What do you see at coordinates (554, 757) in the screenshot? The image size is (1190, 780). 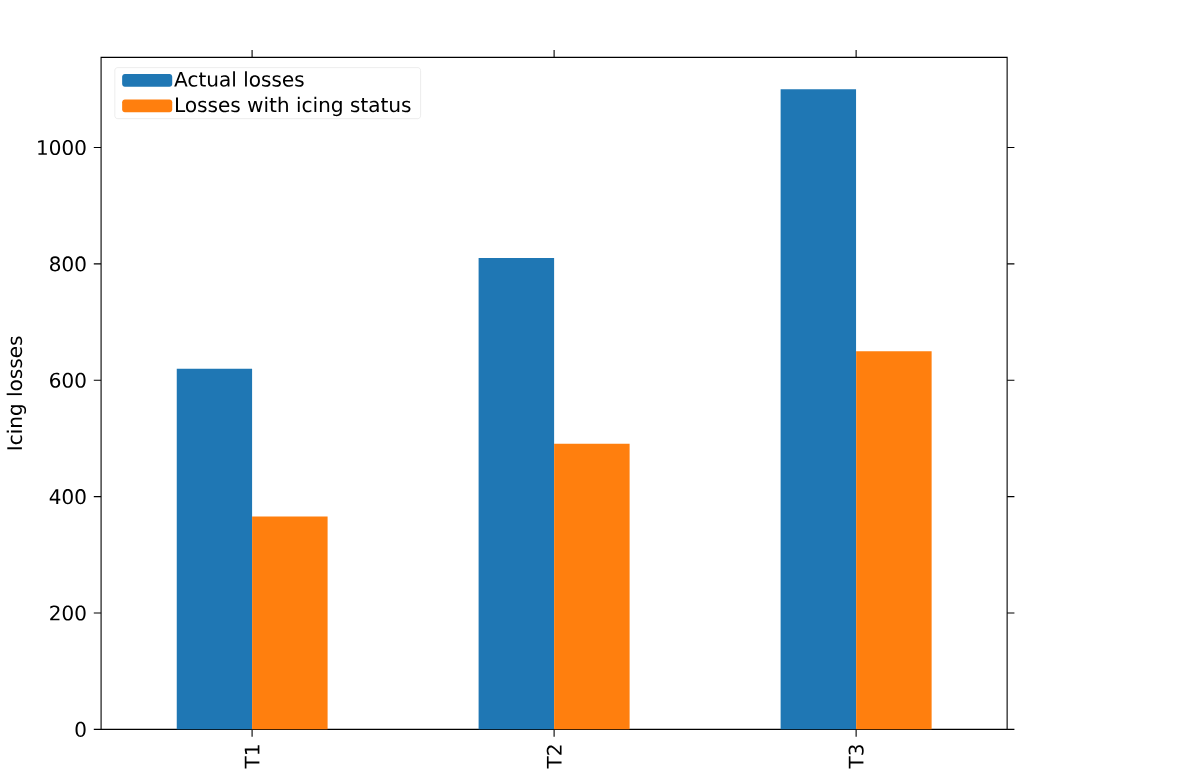 I see `x-tick-label: T2` at bounding box center [554, 757].